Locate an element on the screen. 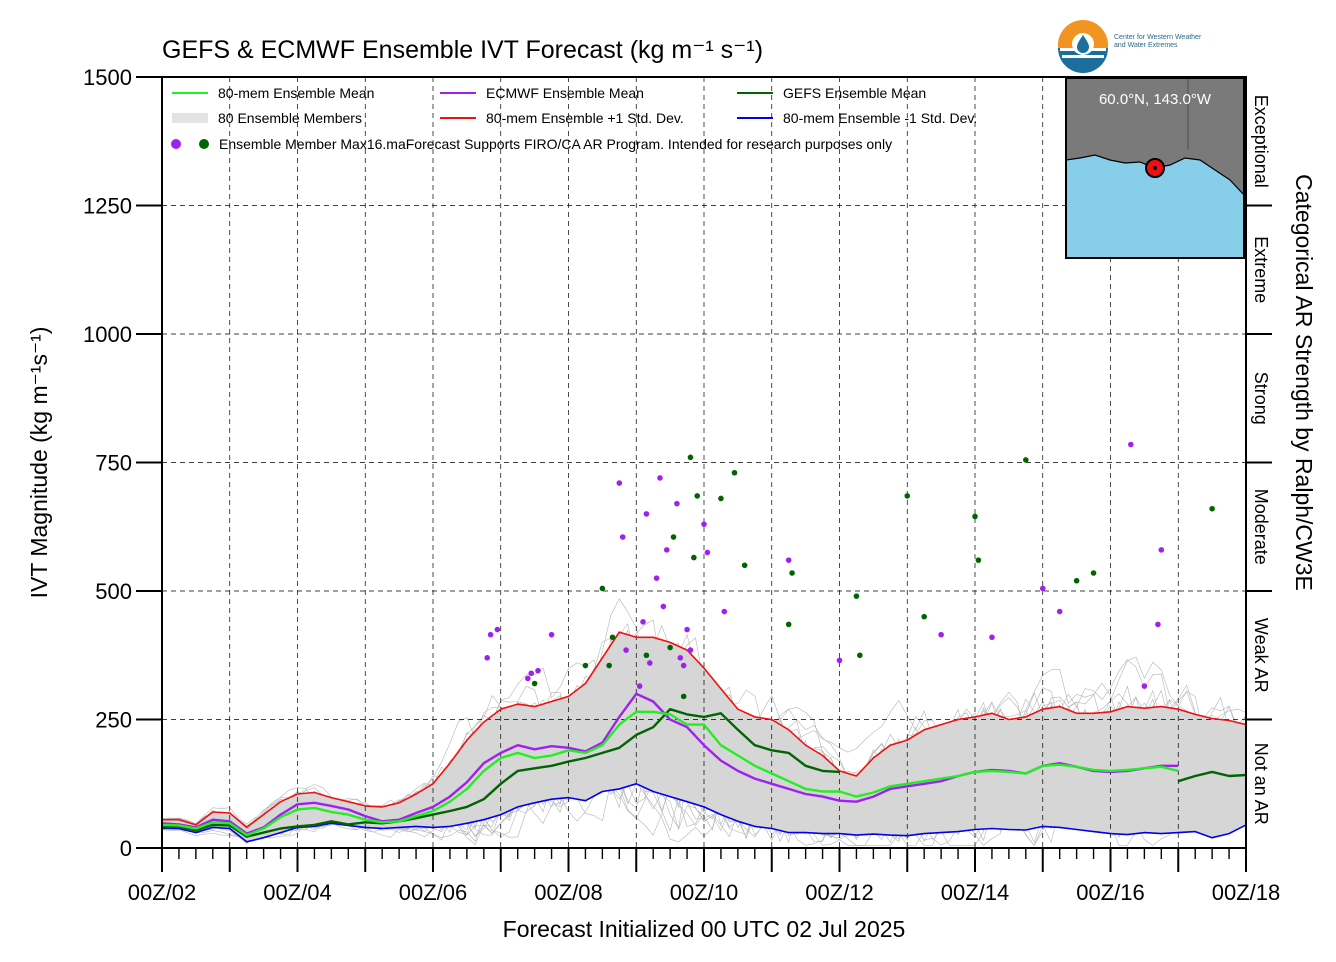 This screenshot has height=962, width=1336. legend-label: GEFS Ensemble Mean is located at coordinates (854, 93).